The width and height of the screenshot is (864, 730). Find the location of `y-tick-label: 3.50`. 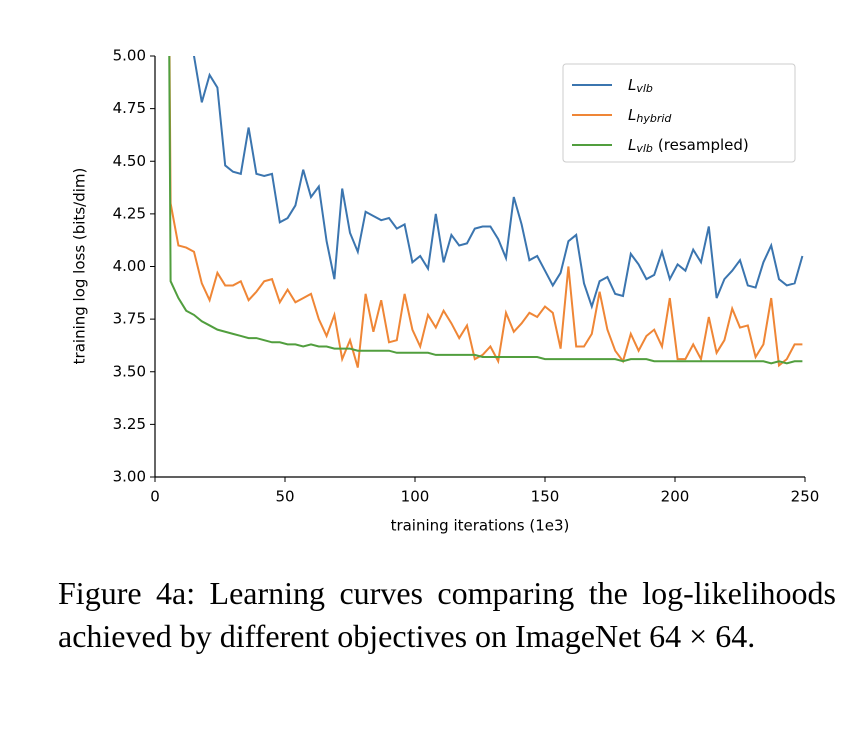

y-tick-label: 3.50 is located at coordinates (129, 371).